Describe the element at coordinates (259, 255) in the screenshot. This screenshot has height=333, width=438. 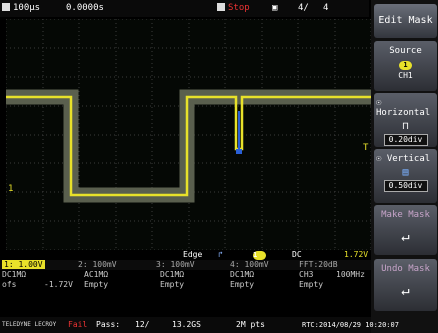
I see `trigger-source-badge: 1` at that location.